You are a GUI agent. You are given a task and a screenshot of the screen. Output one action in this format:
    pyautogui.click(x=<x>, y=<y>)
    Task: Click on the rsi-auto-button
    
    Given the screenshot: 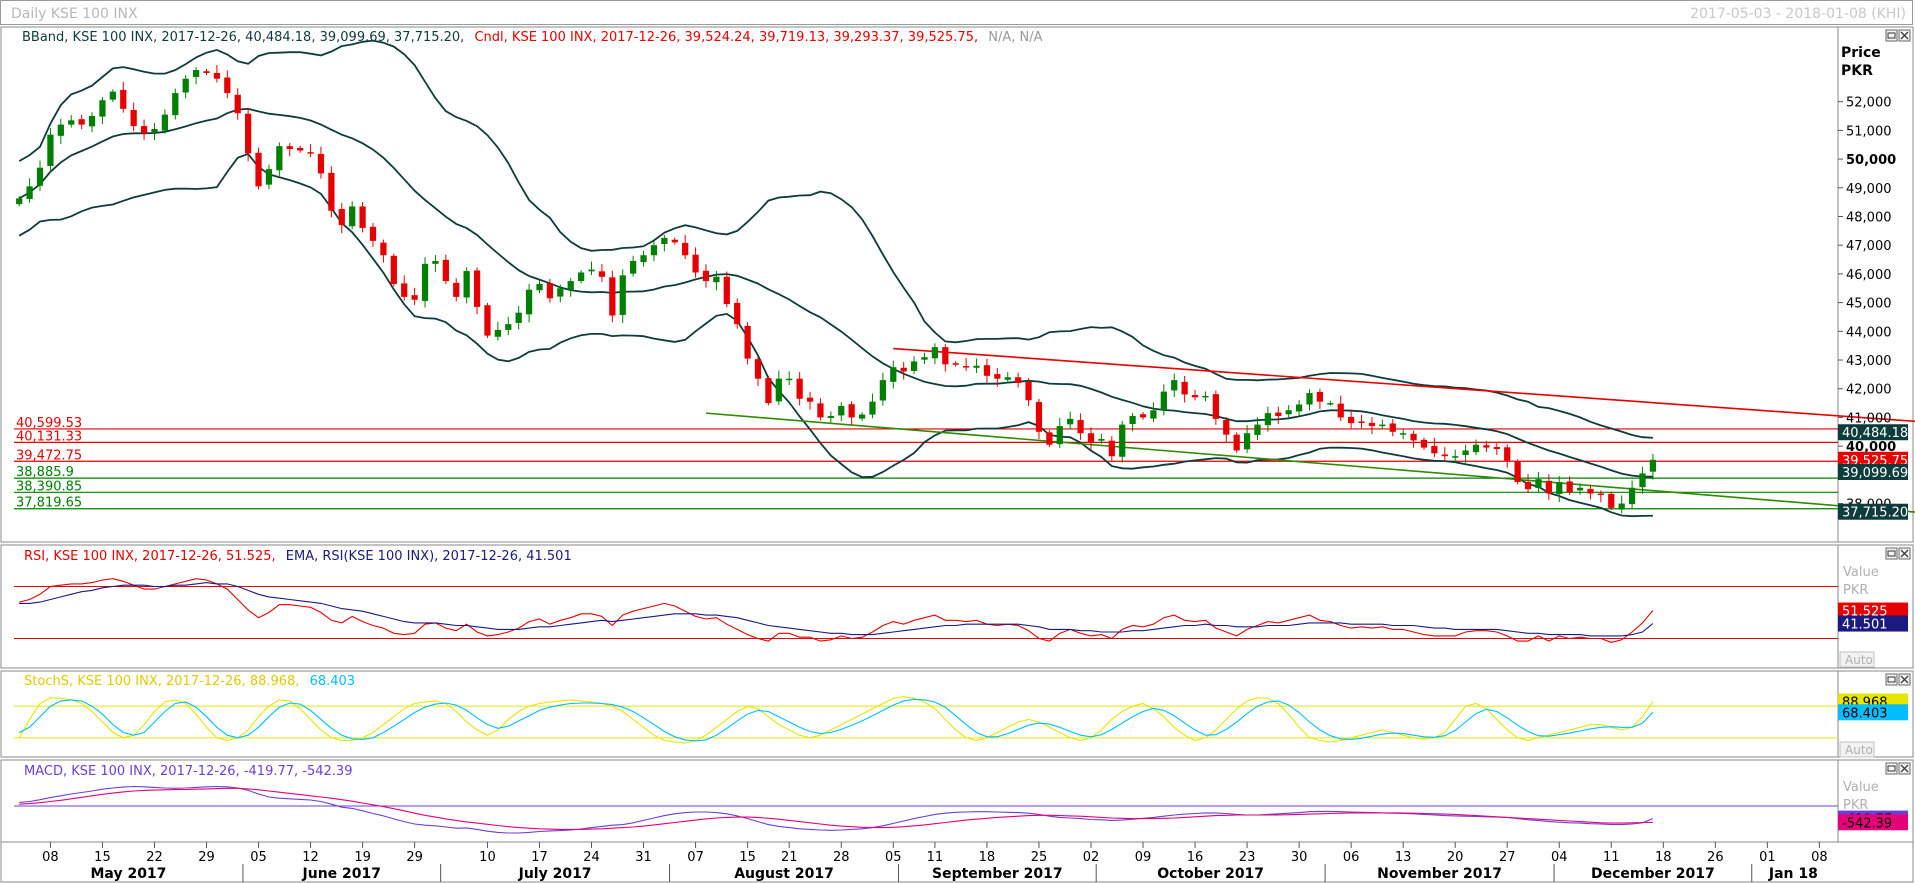 What is the action you would take?
    pyautogui.click(x=1857, y=659)
    